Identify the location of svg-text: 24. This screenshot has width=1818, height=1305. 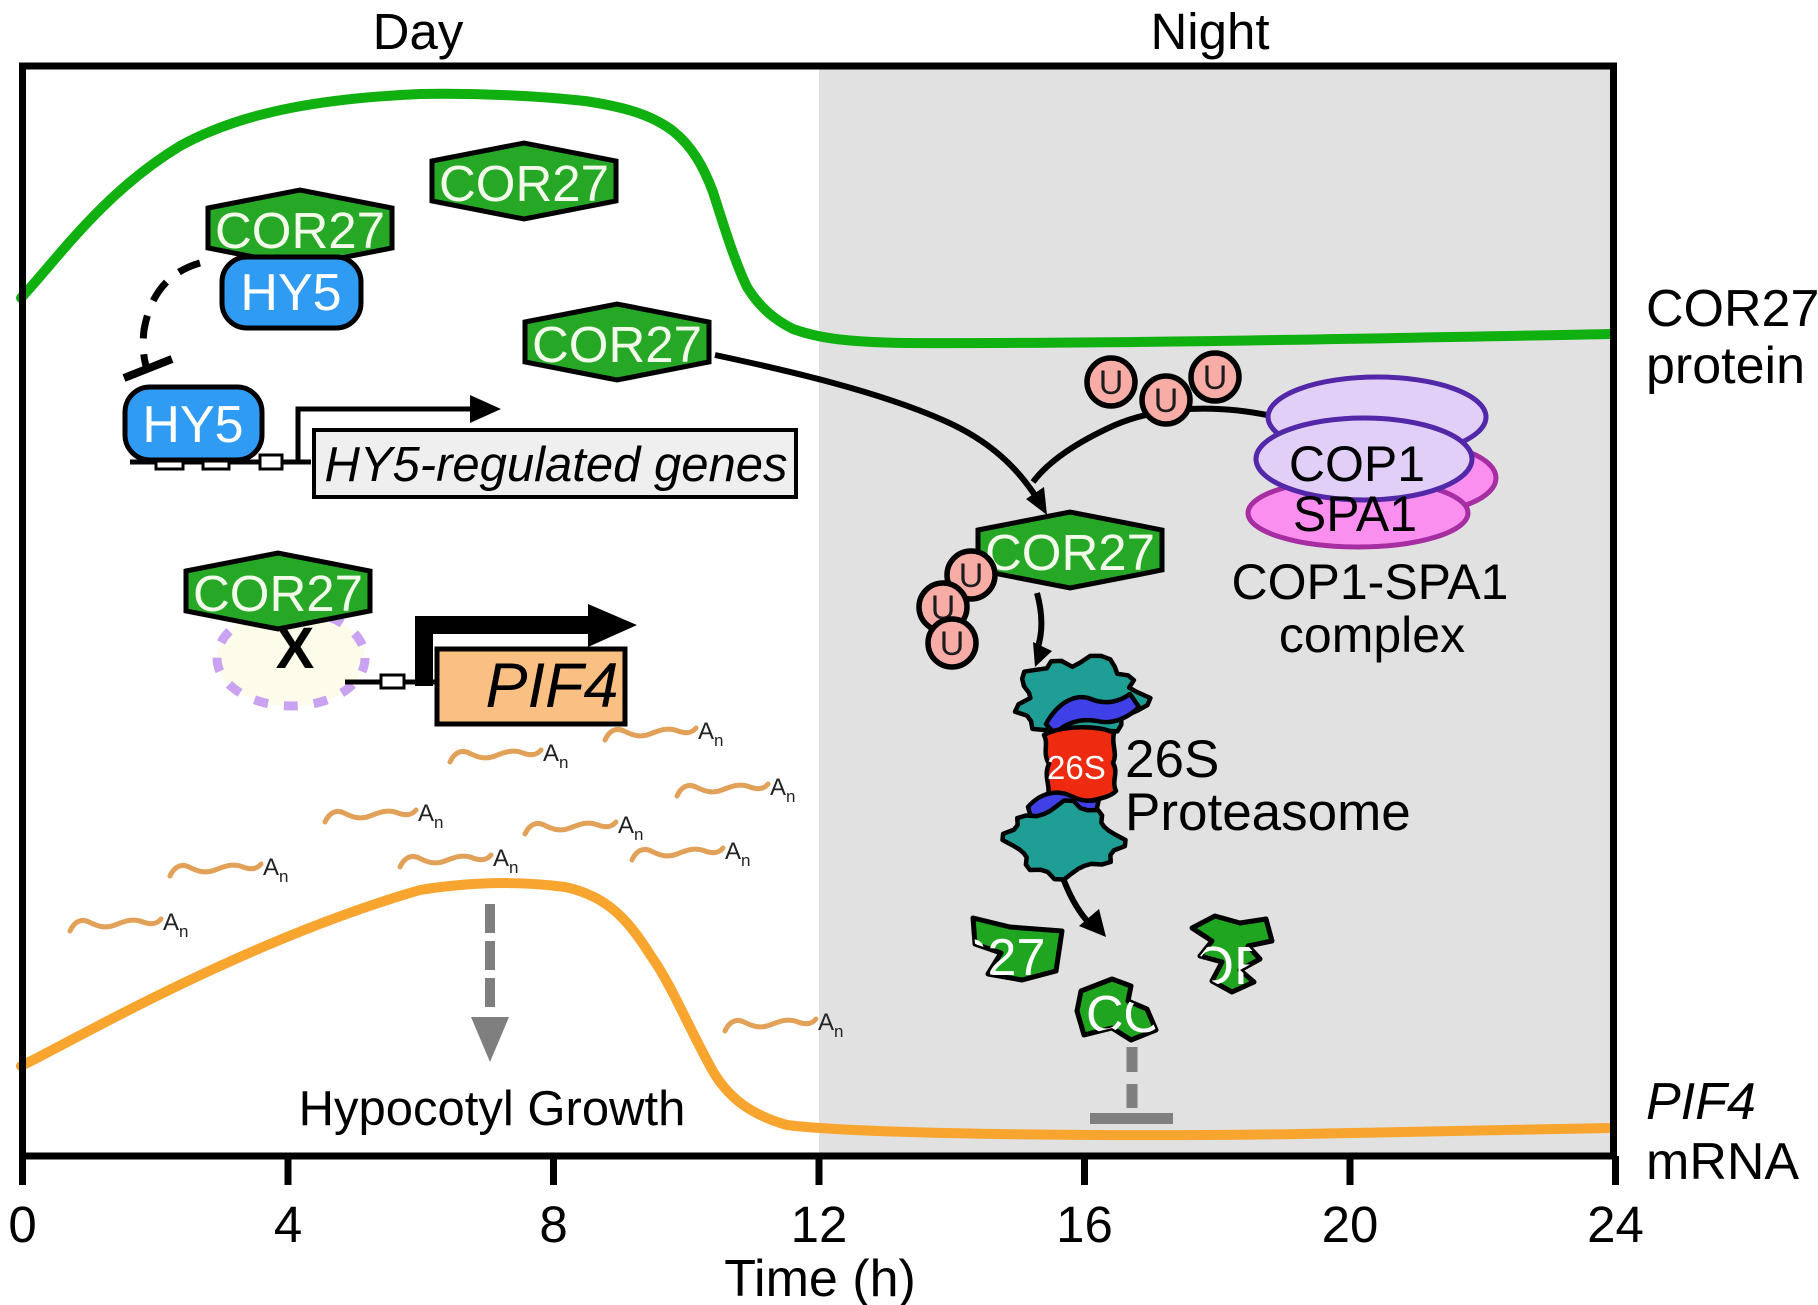
(1615, 1224).